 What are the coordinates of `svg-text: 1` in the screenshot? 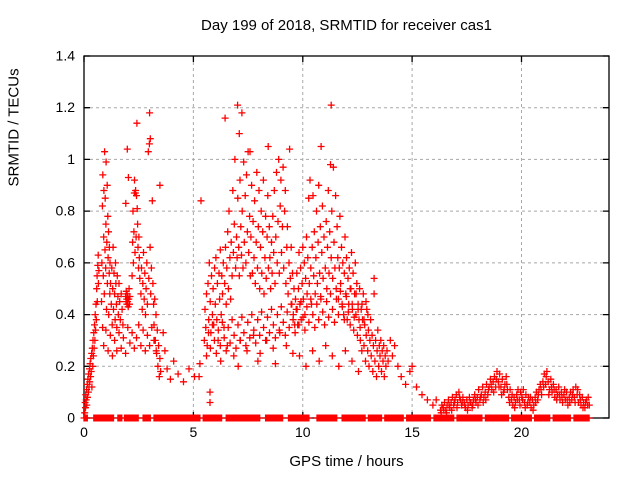 It's located at (71, 159).